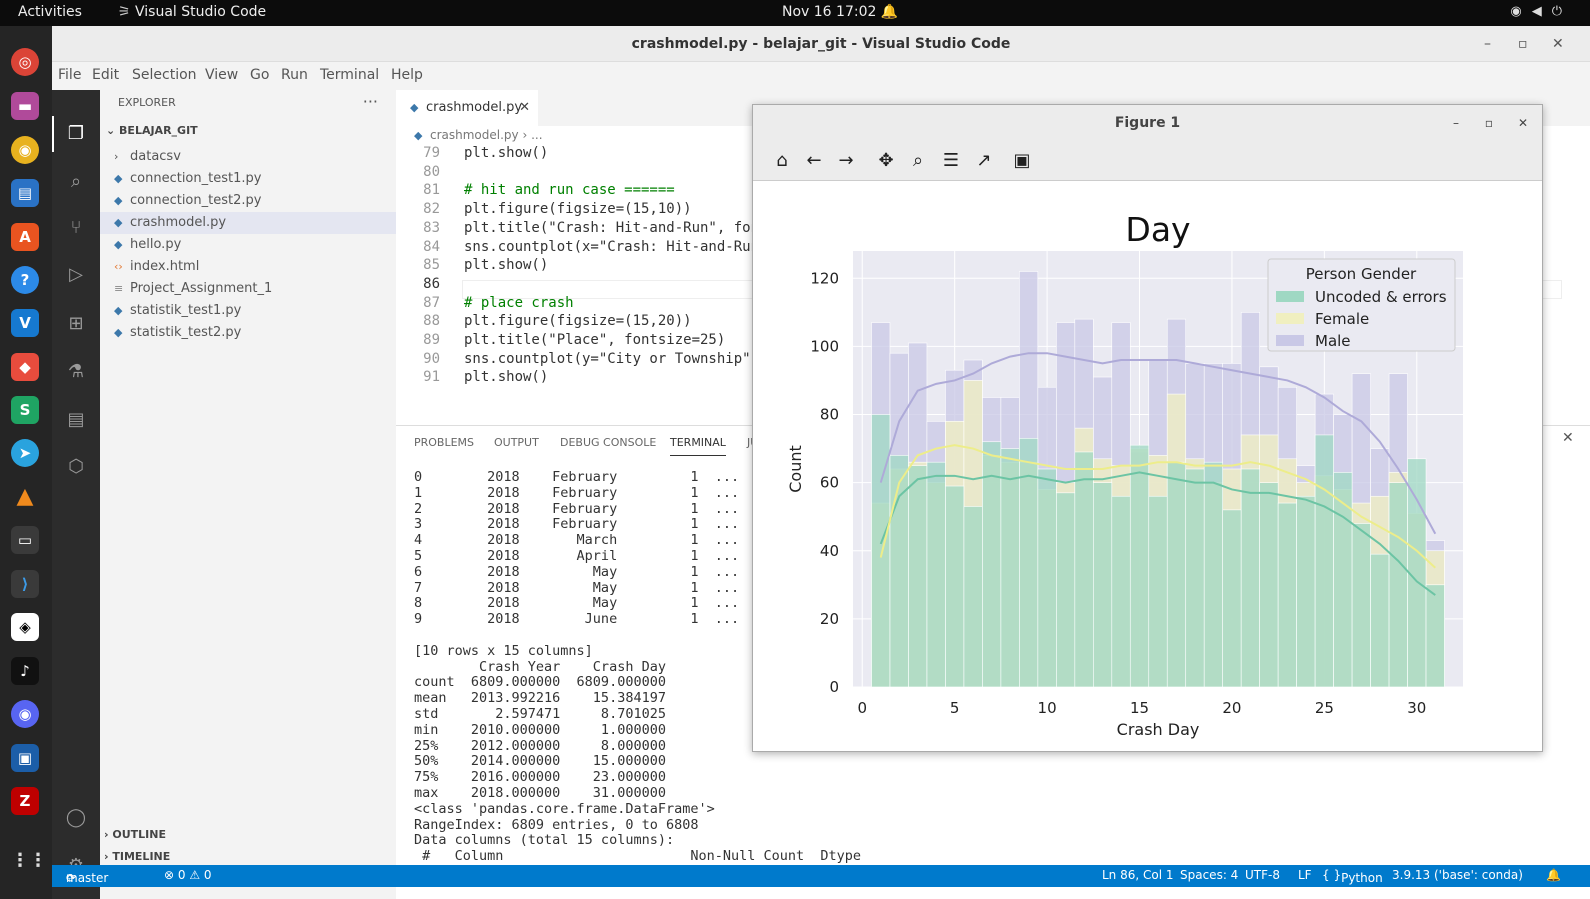 Image resolution: width=1590 pixels, height=899 pixels. I want to click on cursor-position: Ln 86, Col 1, so click(1138, 875).